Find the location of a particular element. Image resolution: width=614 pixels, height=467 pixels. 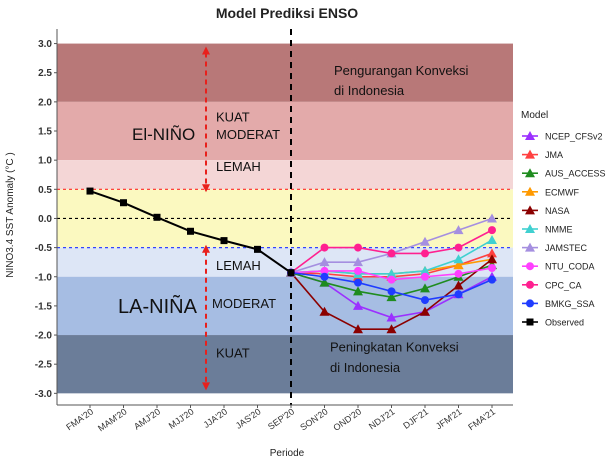

el-nino-arrow is located at coordinates (206, 119).